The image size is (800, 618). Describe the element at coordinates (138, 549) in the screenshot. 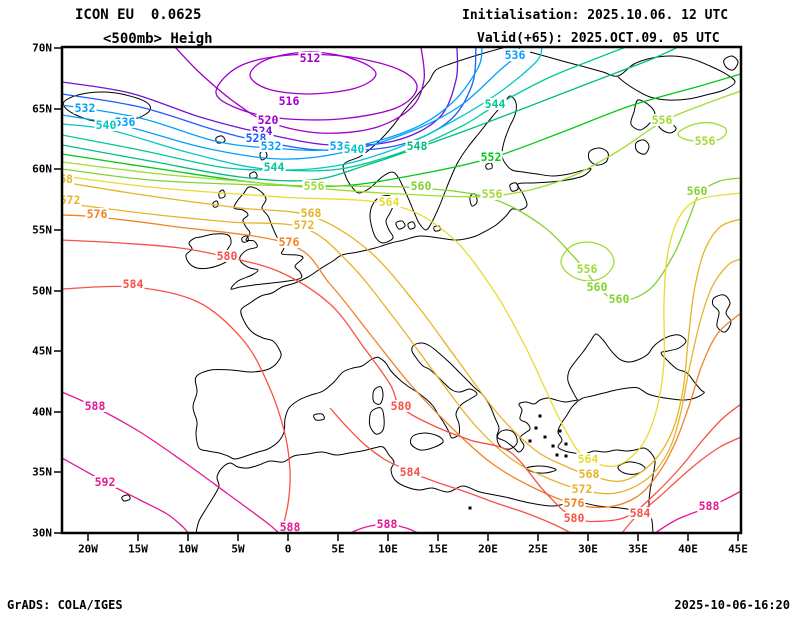

I see `lon-label-15W: 15W` at that location.